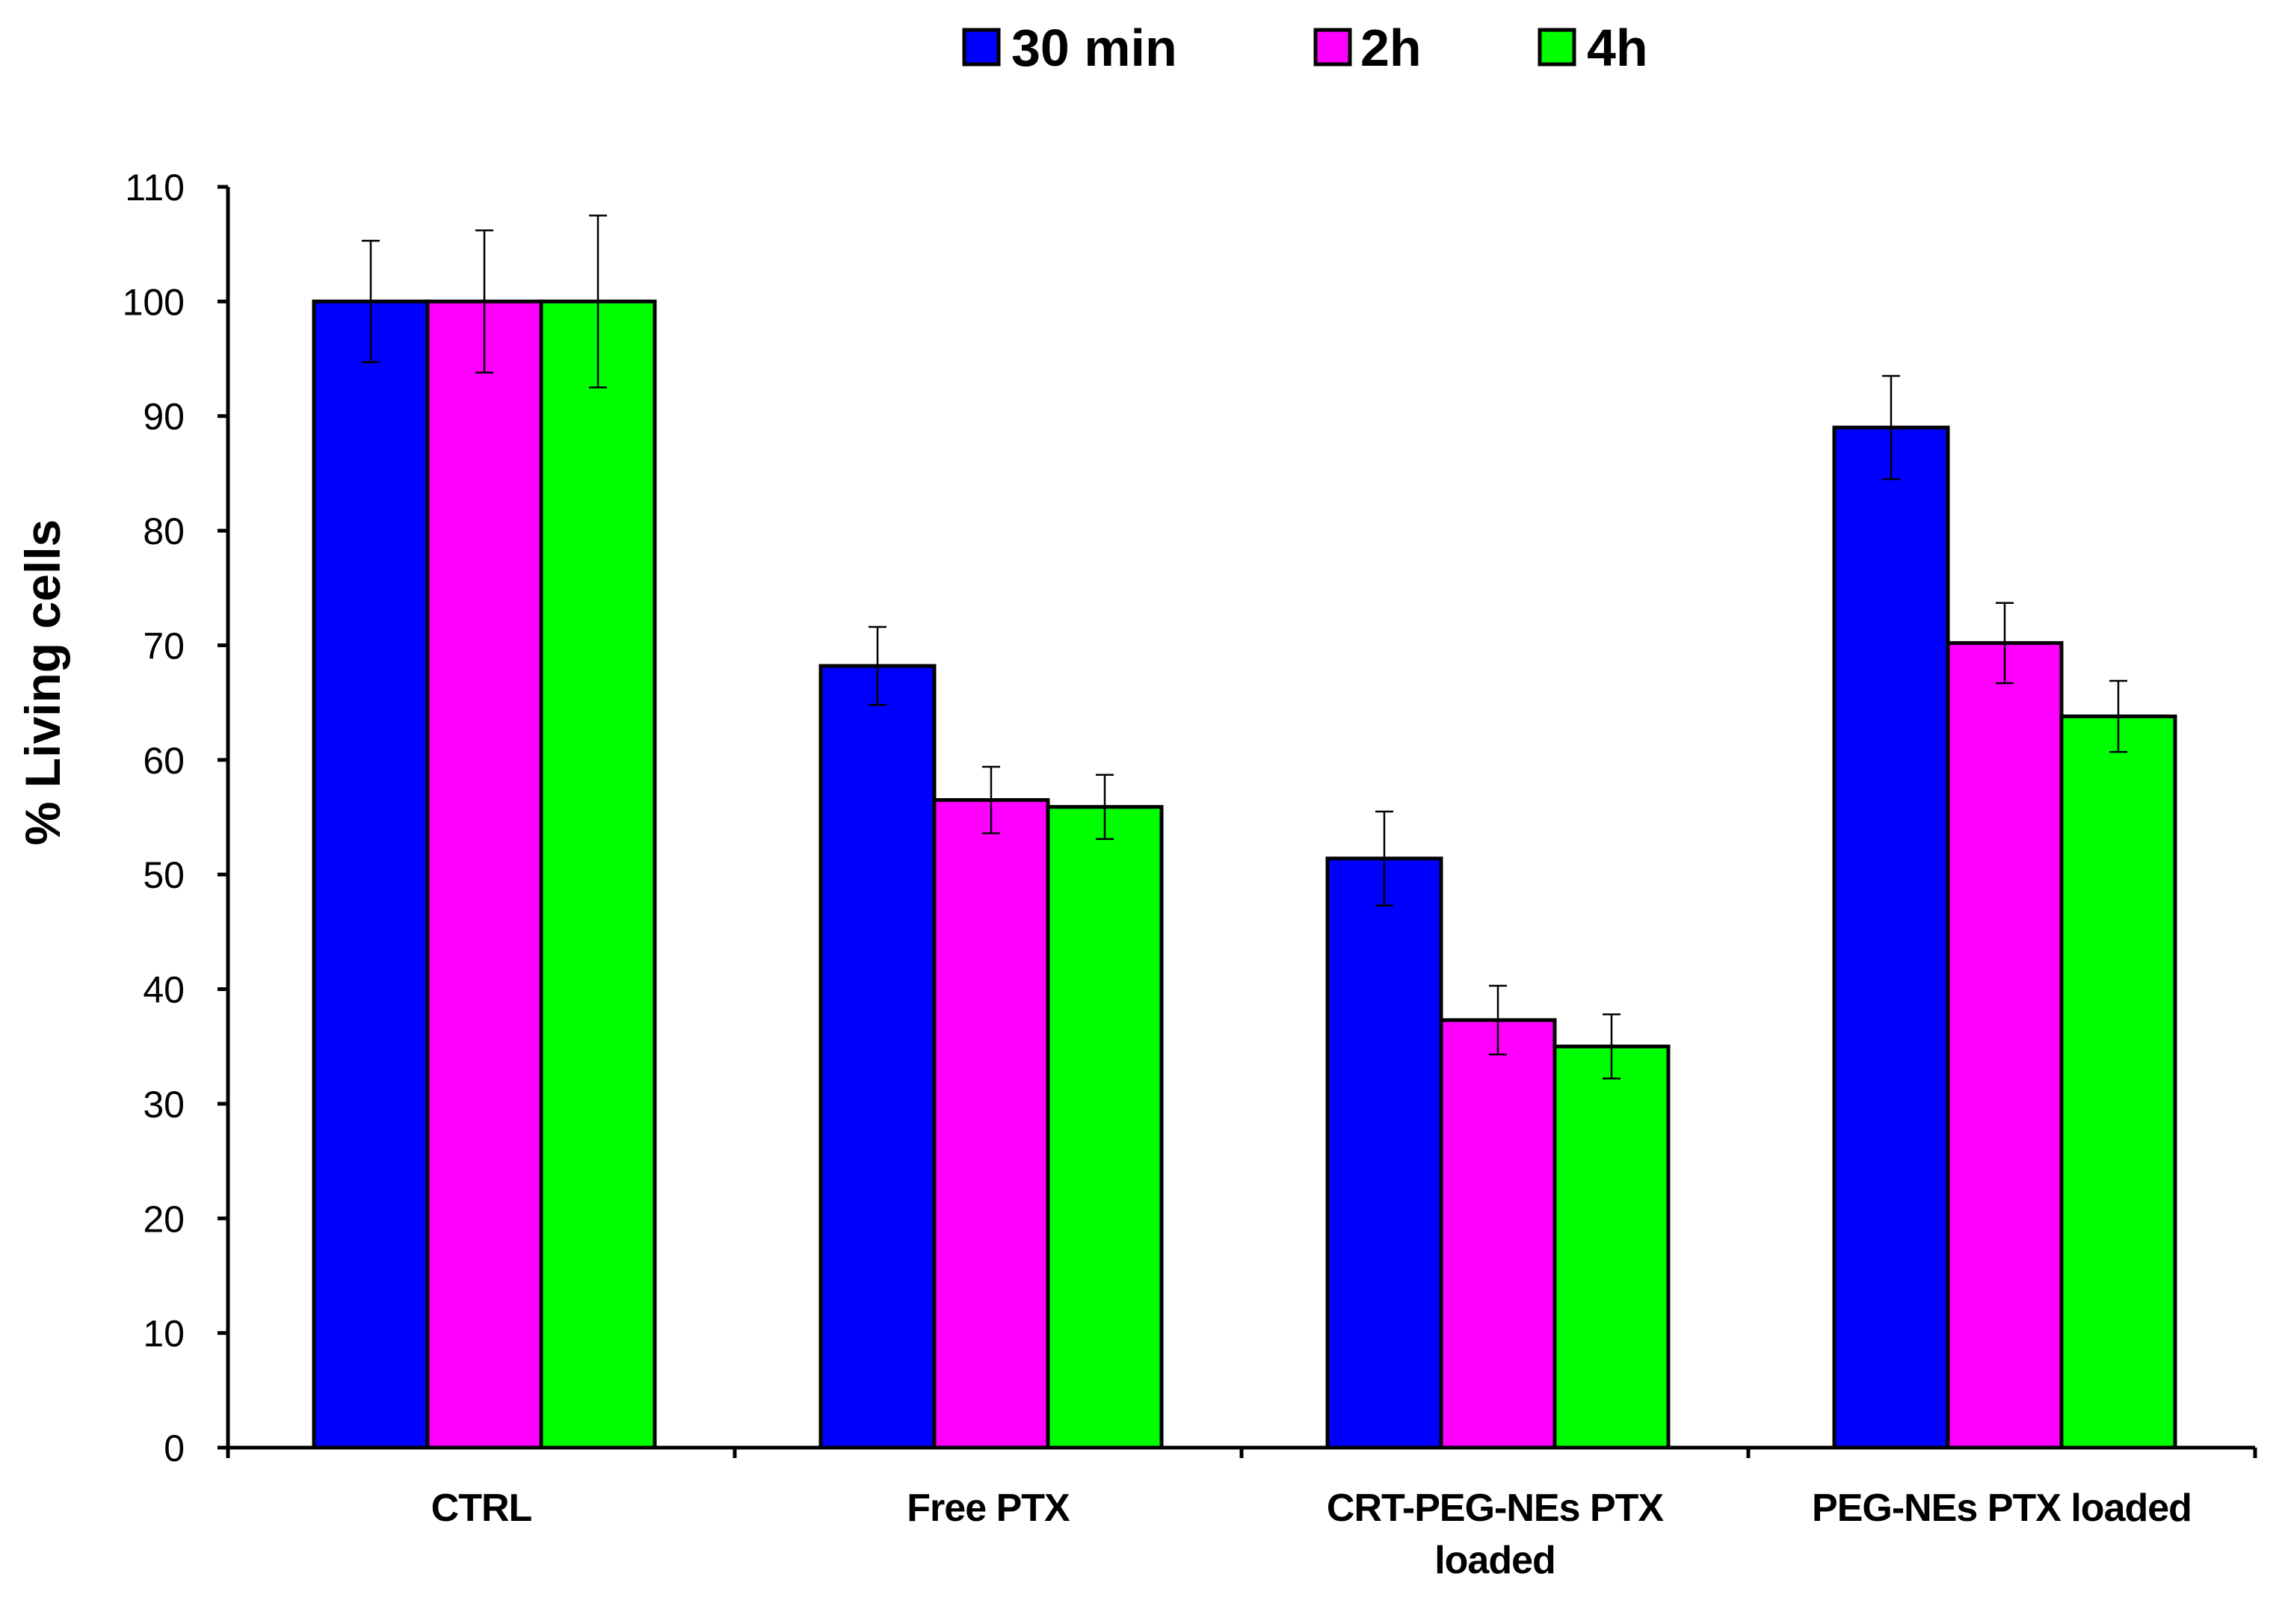 This screenshot has width=2282, height=1624. I want to click on y-tick-label-90: 90, so click(164, 417).